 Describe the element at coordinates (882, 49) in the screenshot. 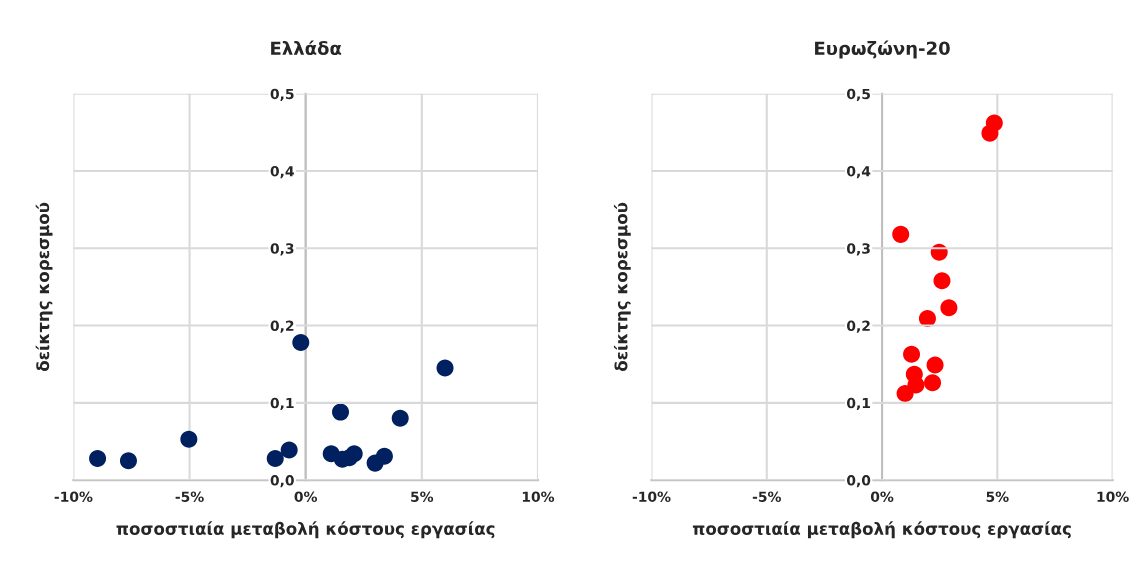

I see `chart-title: Ευρωζώνη-20` at that location.